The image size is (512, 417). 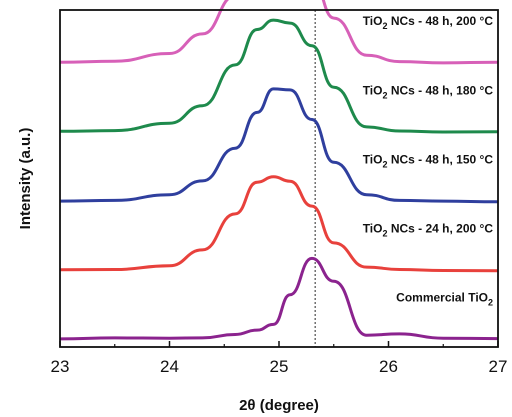 I want to click on x-tick-label: 25, so click(x=279, y=366).